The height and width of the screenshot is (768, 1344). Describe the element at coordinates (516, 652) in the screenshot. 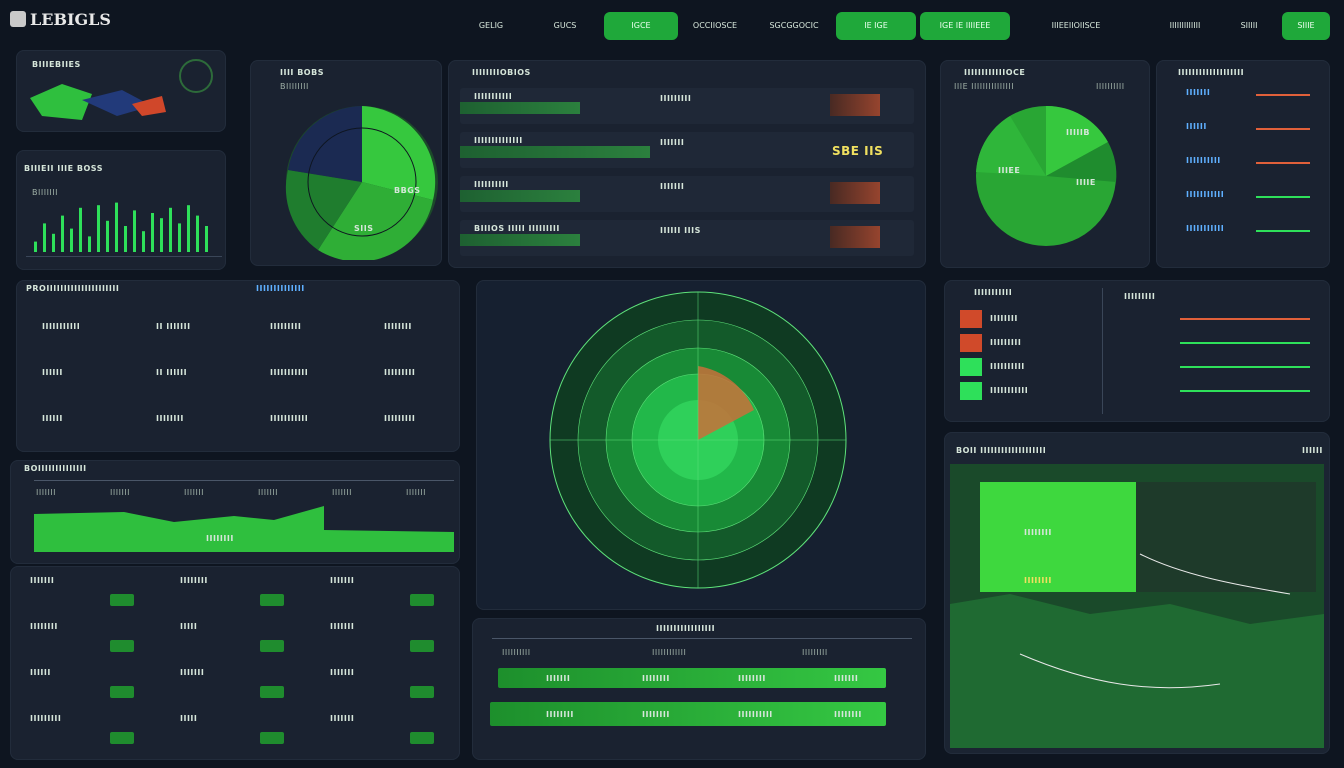

I see `bt-col: IIIIIIIIII` at that location.